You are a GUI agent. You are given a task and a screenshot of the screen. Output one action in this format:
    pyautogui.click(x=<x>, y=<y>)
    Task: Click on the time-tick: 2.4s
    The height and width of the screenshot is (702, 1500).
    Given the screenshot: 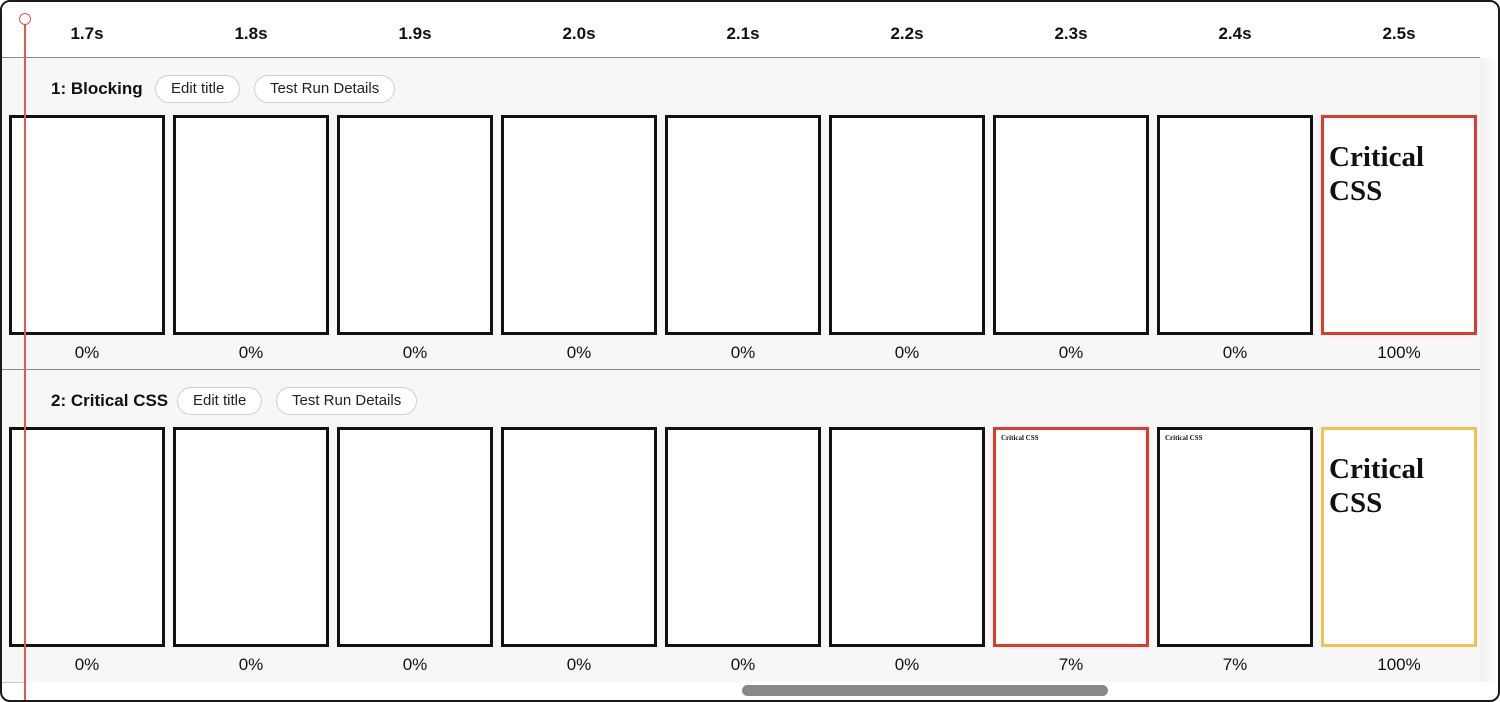 What is the action you would take?
    pyautogui.click(x=1235, y=33)
    